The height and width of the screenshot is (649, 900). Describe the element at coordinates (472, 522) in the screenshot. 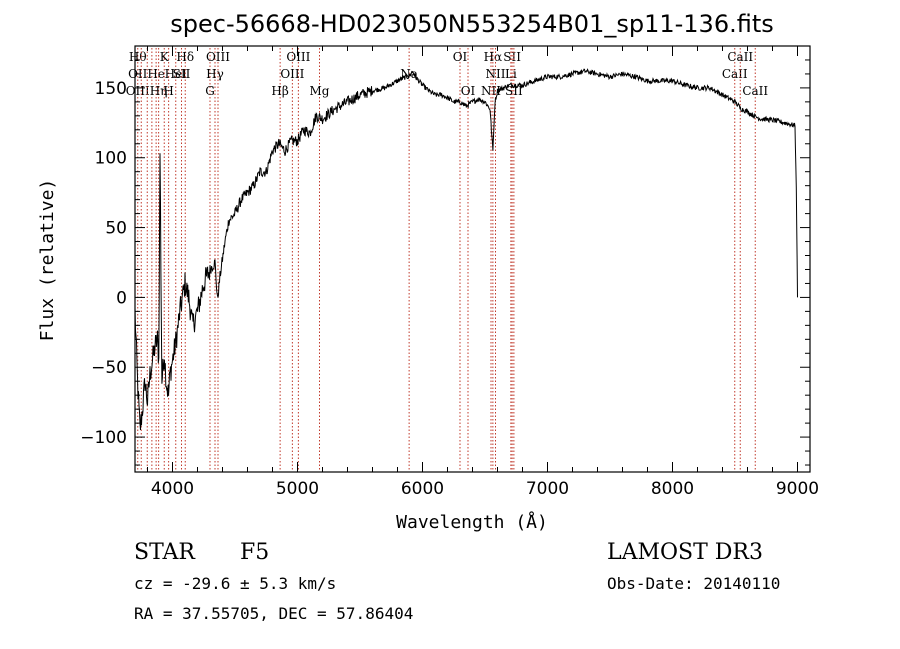

I see `x-axis-label: Wavelength (Å)` at that location.